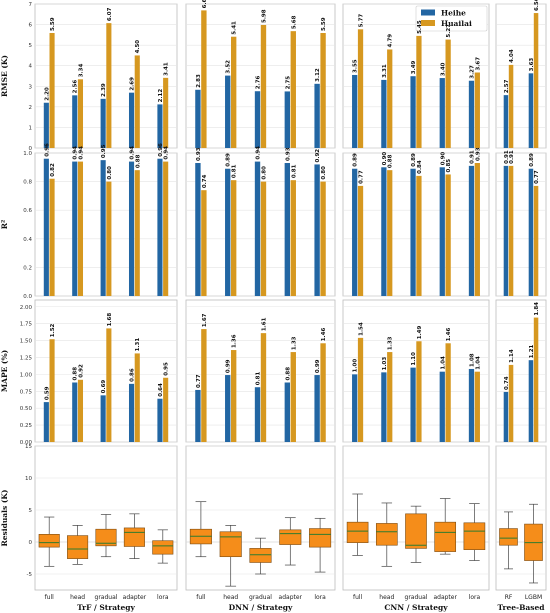 The width and height of the screenshot is (550, 613). What do you see at coordinates (385, 71) in the screenshot?
I see `data-label: 3.31` at bounding box center [385, 71].